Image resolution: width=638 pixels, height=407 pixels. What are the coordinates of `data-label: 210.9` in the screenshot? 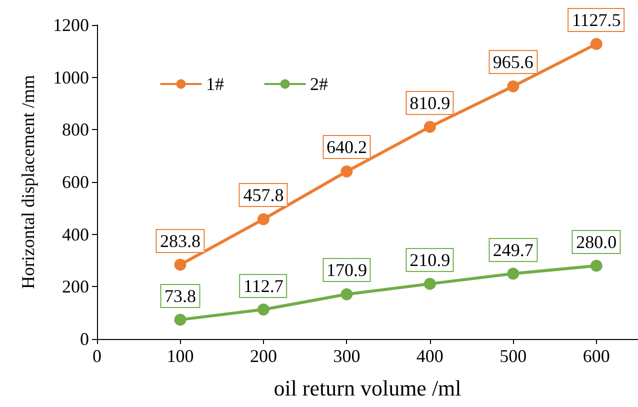 It's located at (430, 260).